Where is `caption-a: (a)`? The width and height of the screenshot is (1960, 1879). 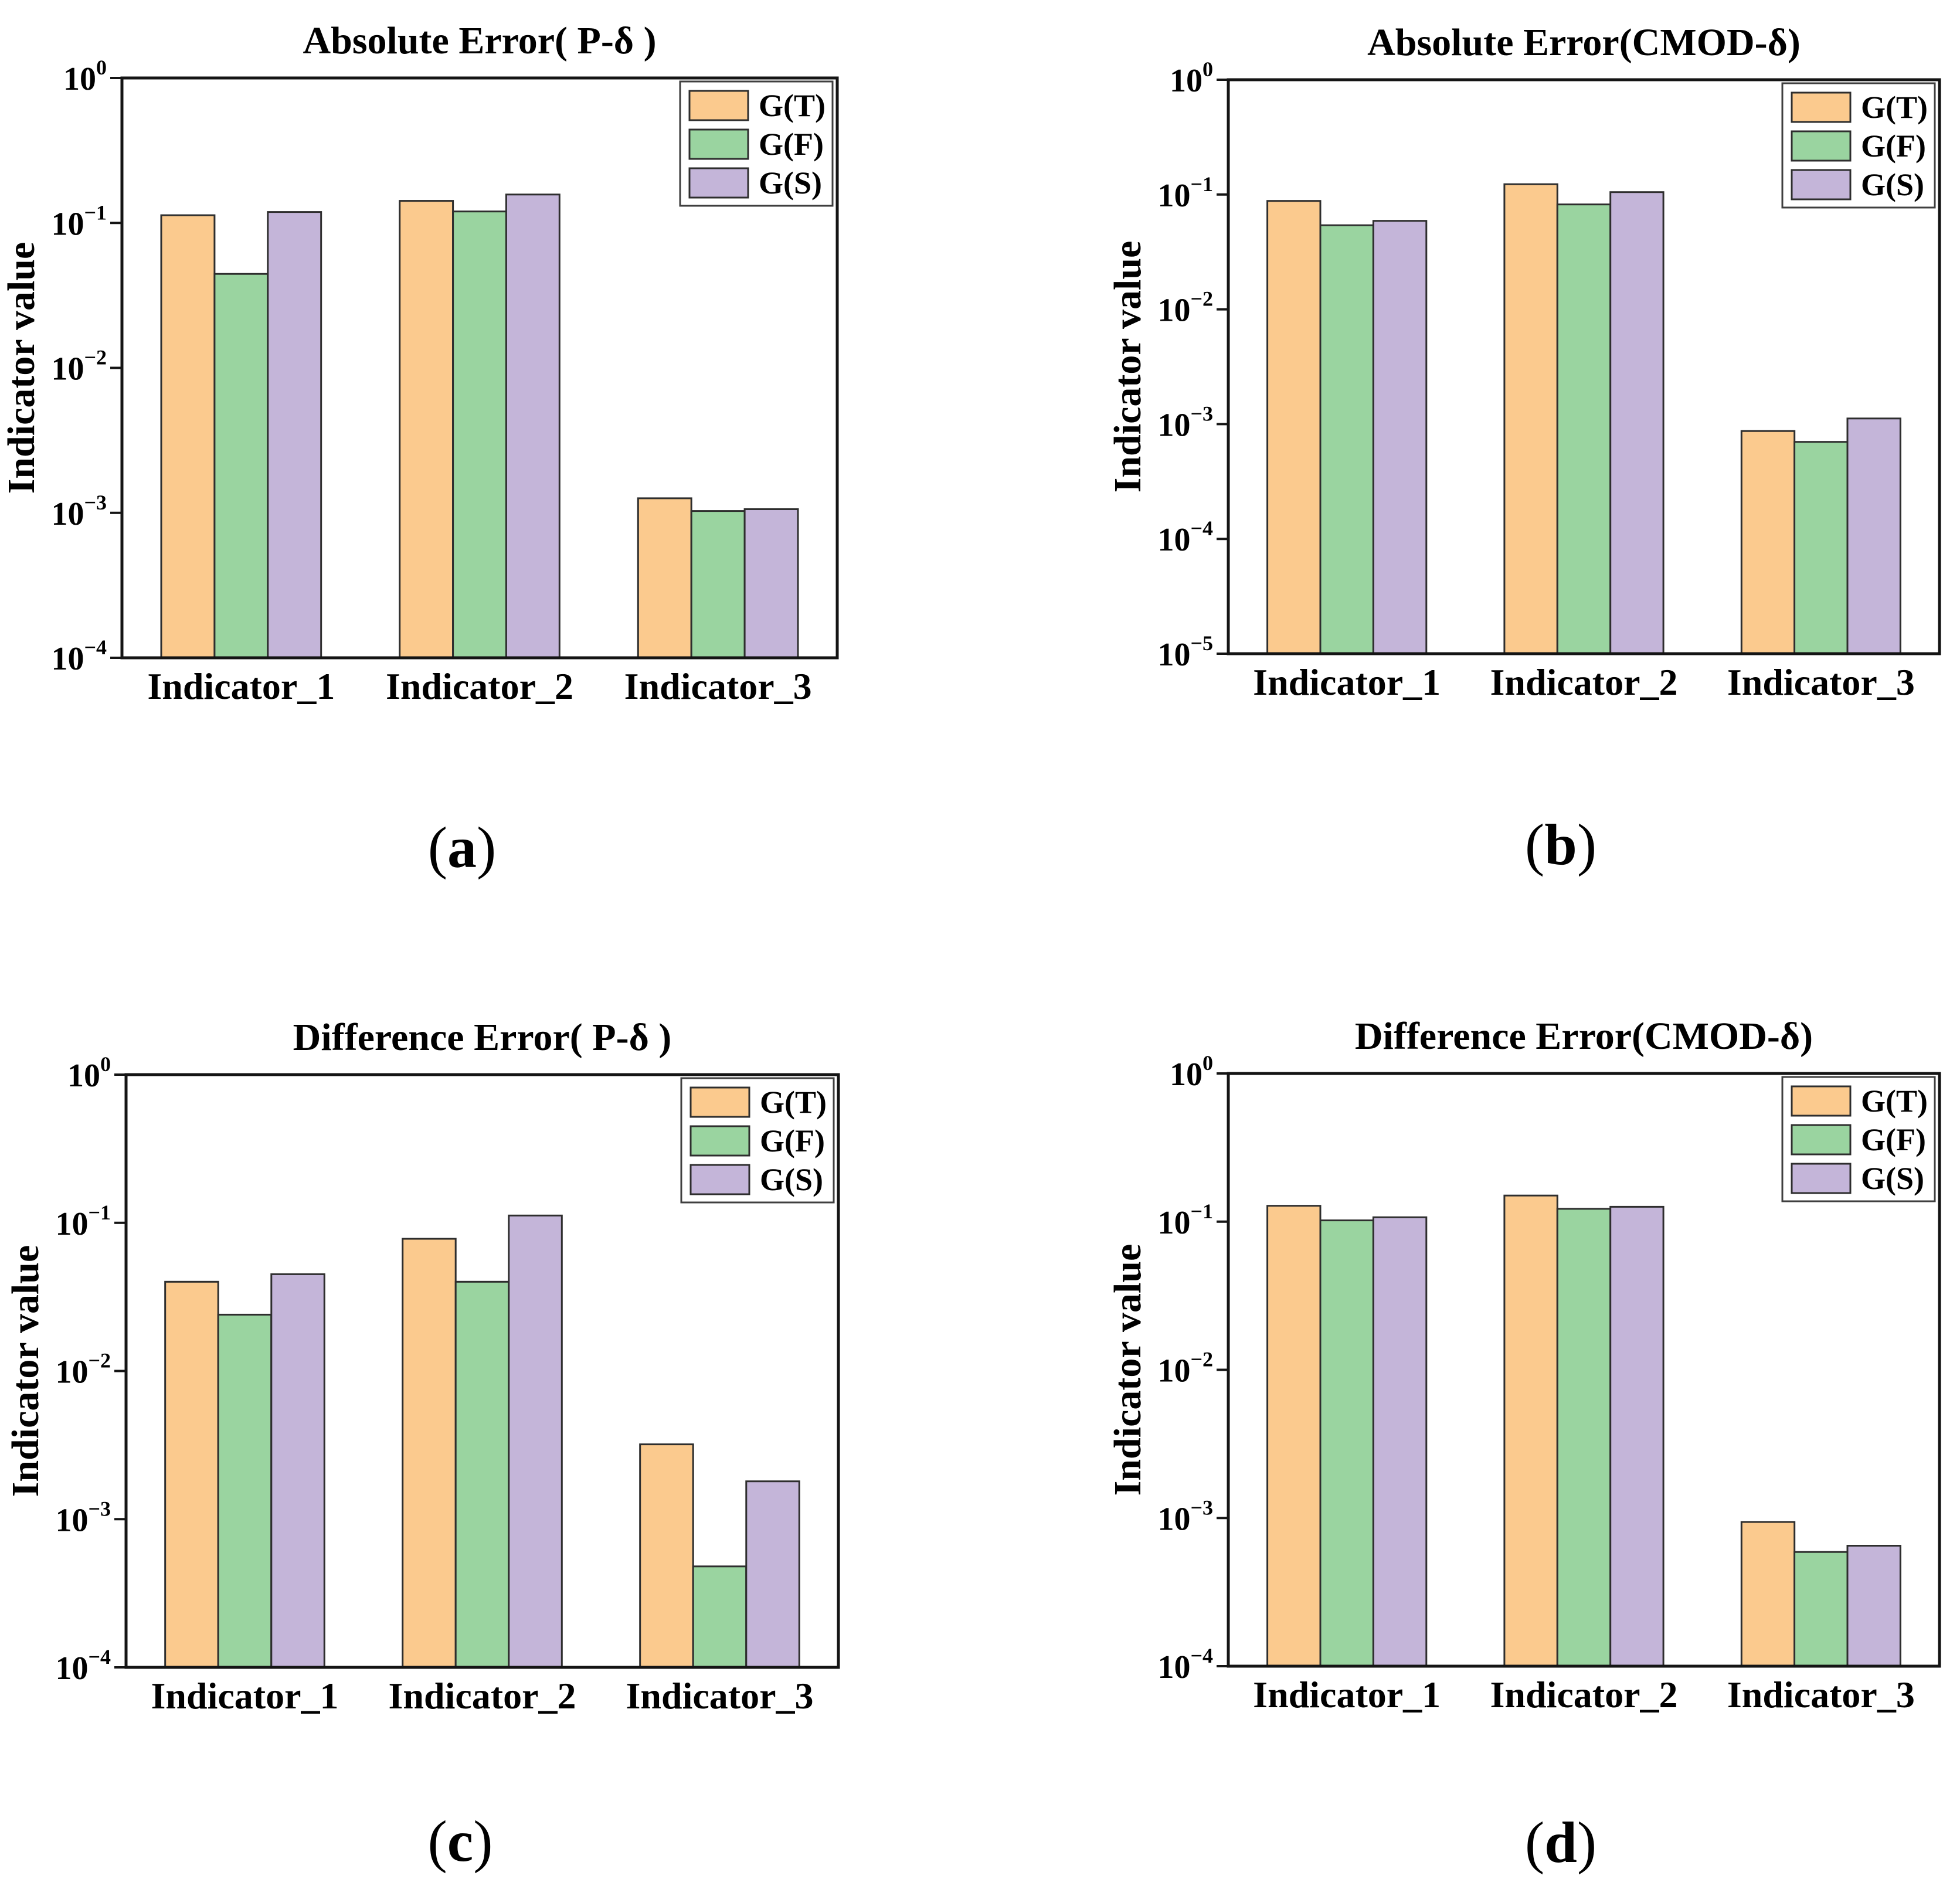
caption-a: (a) is located at coordinates (462, 847).